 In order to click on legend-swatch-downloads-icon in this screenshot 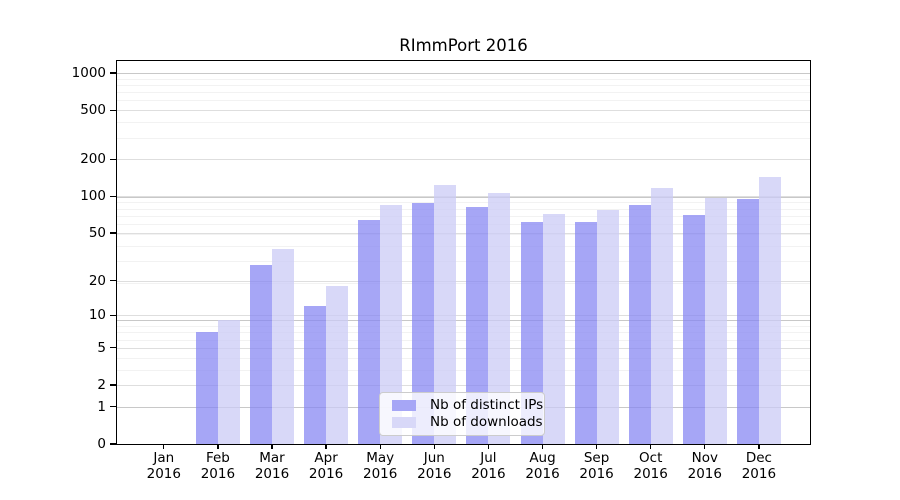, I will do `click(404, 422)`.